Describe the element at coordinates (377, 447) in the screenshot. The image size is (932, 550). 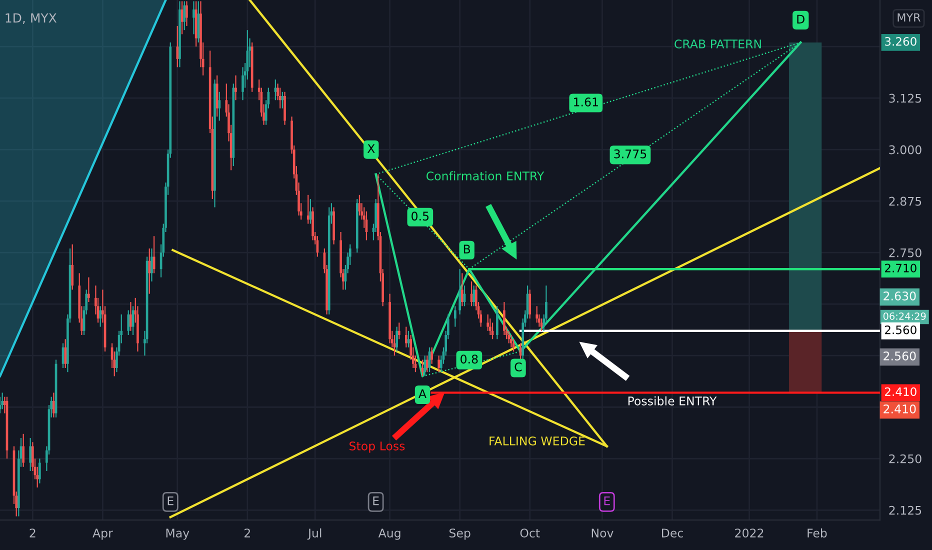
I see `annotation: Stop Loss` at that location.